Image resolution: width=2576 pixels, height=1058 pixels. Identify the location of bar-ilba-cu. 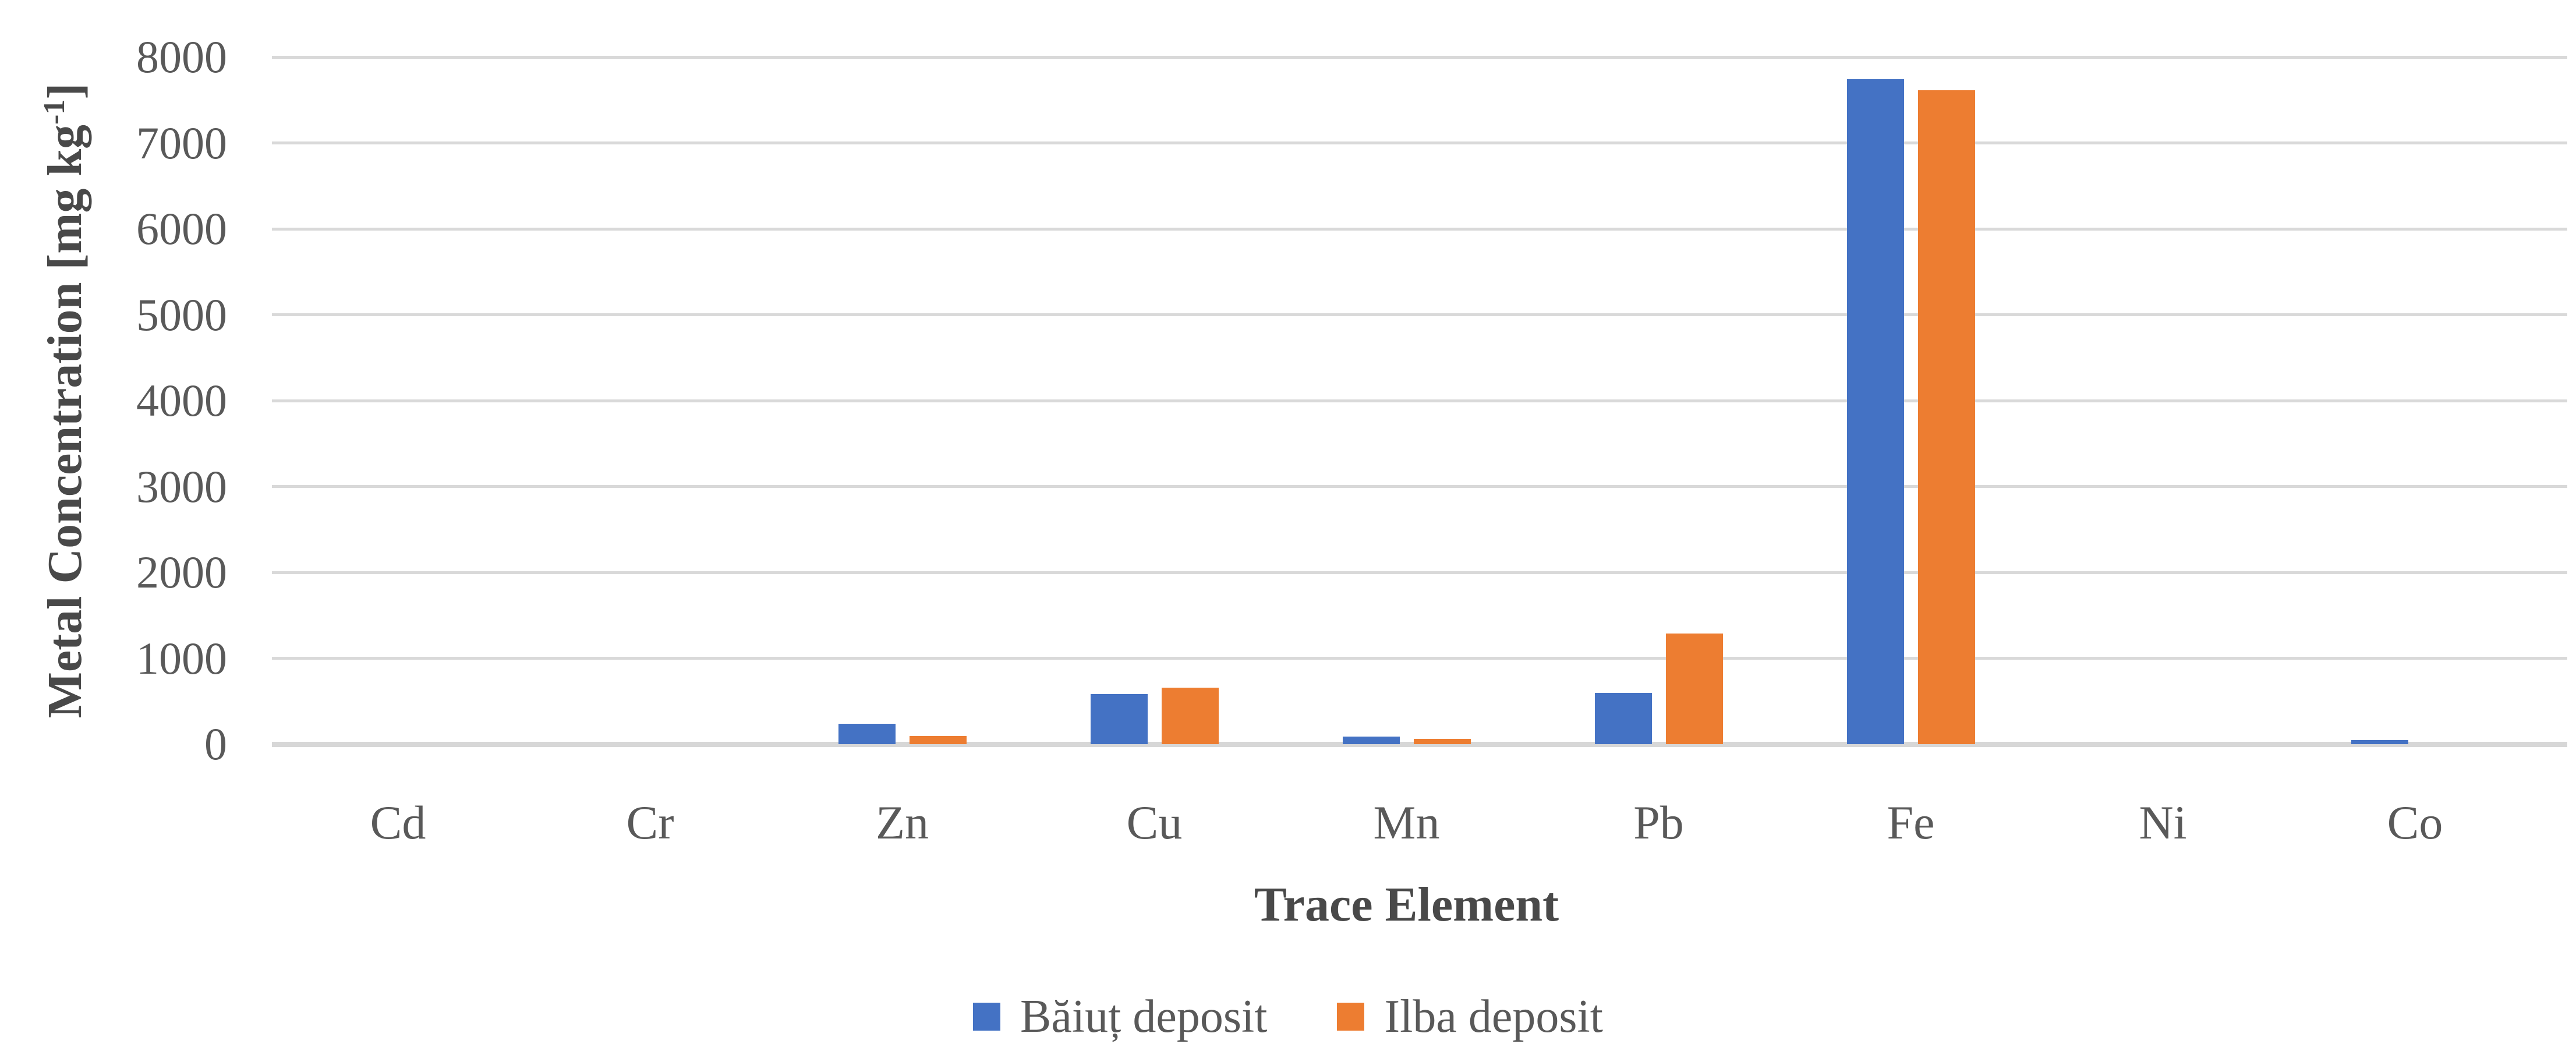
(1190, 716).